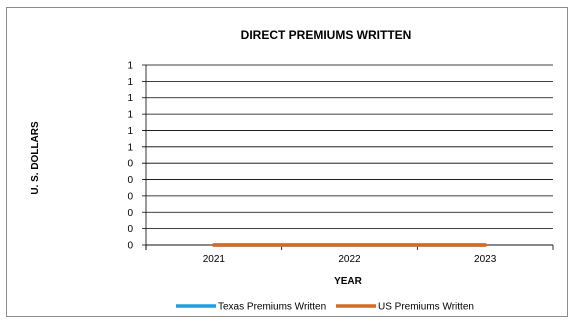  I want to click on x-axis-title: YEAR, so click(348, 281).